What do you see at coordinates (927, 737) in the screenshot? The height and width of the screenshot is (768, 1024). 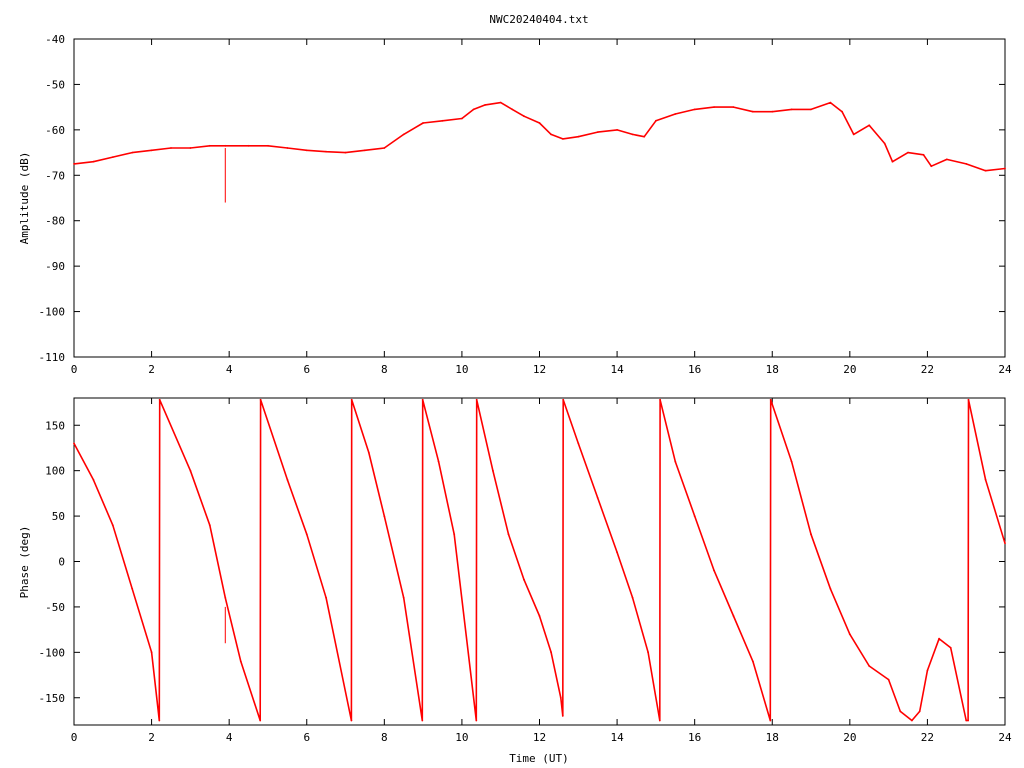 I see `phase-x-tick-label: 22` at bounding box center [927, 737].